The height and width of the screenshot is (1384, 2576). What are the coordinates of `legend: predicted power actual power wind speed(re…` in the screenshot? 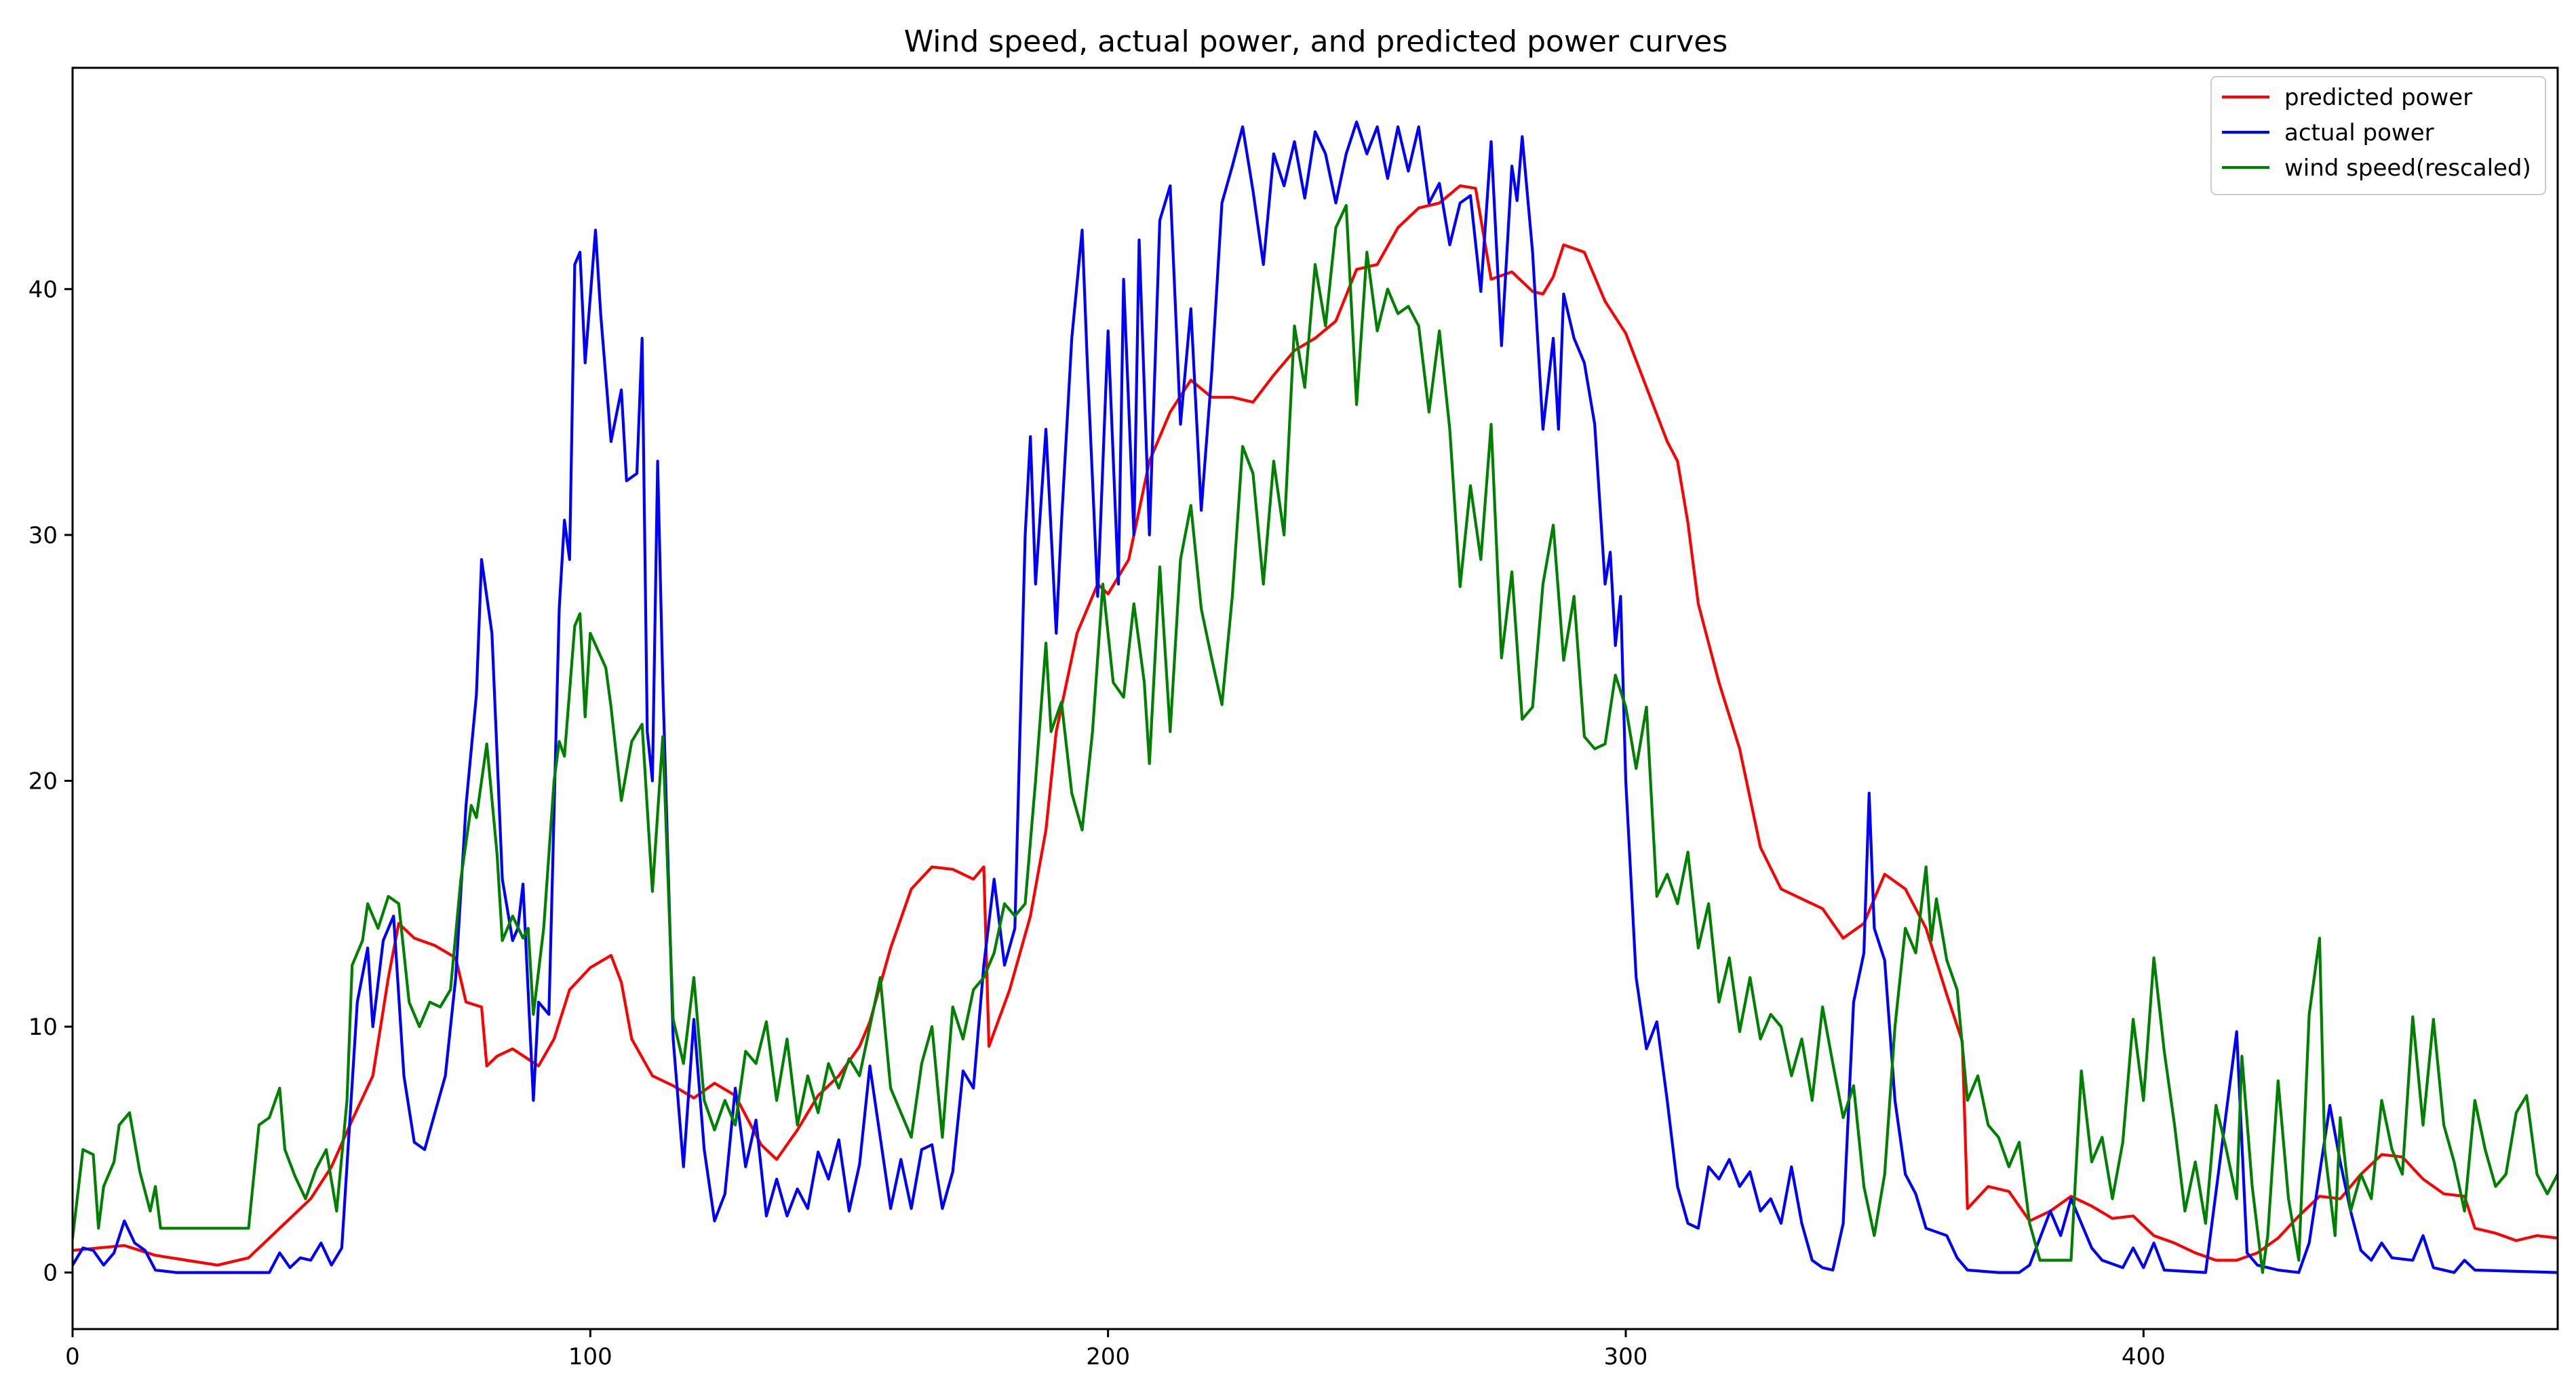 It's located at (2378, 135).